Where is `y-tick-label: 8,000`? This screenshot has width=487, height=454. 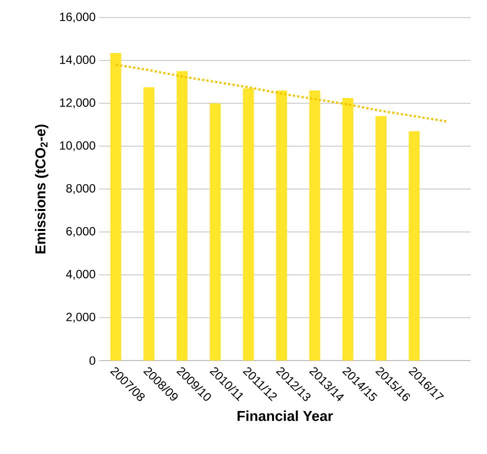
y-tick-label: 8,000 is located at coordinates (81, 189).